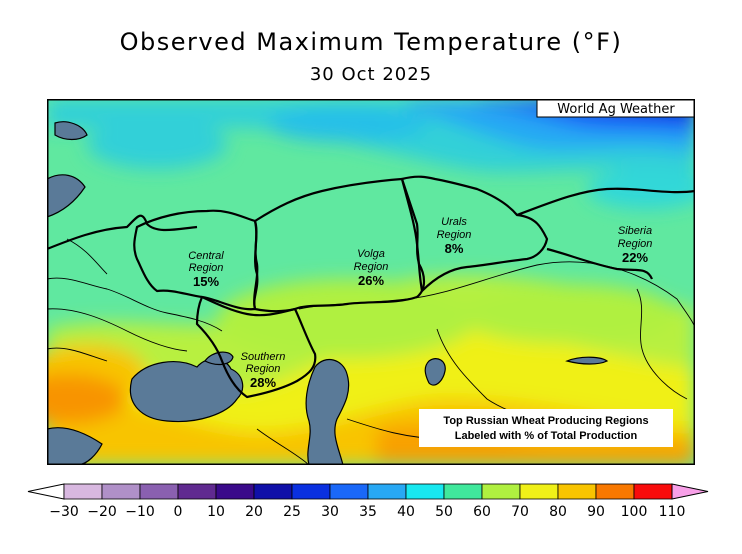 The image size is (742, 554). I want to click on southern-region-suffix: Region, so click(263, 369).